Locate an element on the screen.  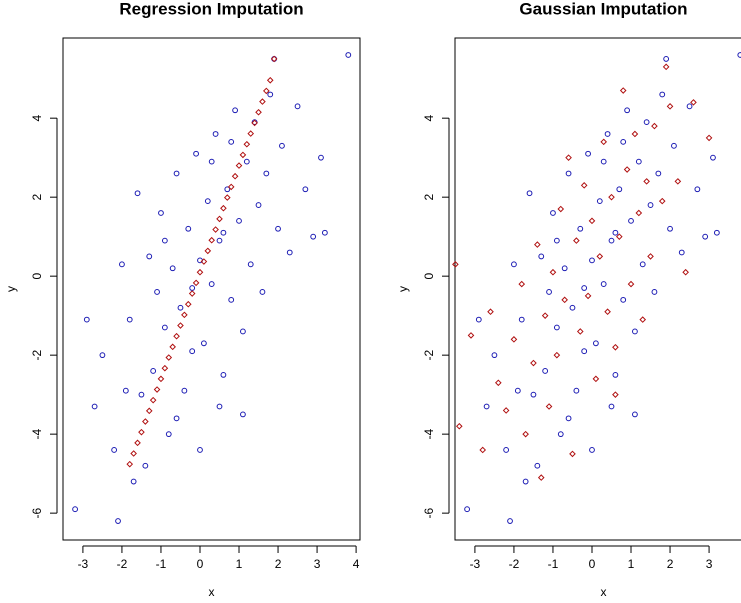
x-tick-label: 4 is located at coordinates (356, 564).